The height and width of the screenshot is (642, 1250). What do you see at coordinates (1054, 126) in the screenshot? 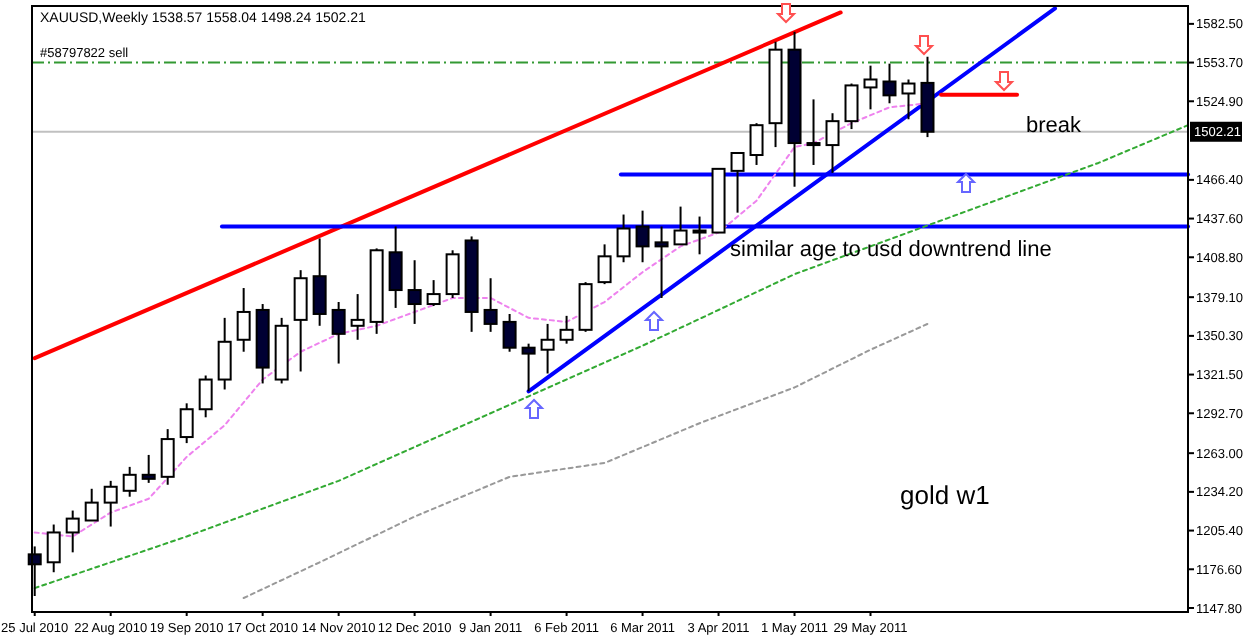
I see `annotation: break` at bounding box center [1054, 126].